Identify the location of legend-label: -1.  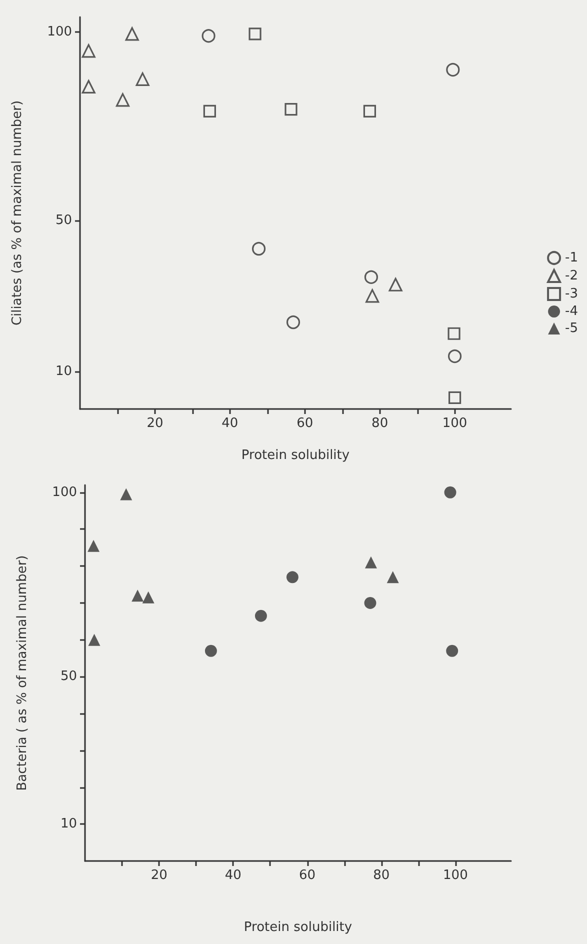
(571, 258).